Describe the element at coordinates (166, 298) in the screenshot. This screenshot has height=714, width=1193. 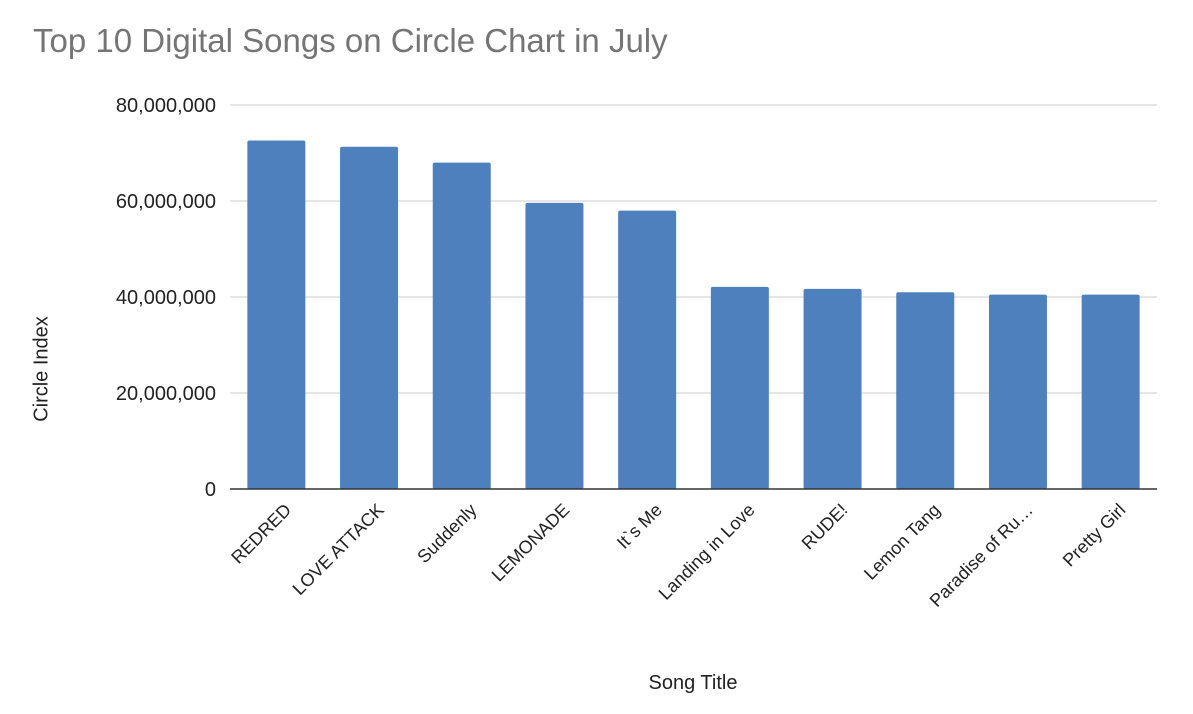
I see `y-tick-label: 40,000,000` at that location.